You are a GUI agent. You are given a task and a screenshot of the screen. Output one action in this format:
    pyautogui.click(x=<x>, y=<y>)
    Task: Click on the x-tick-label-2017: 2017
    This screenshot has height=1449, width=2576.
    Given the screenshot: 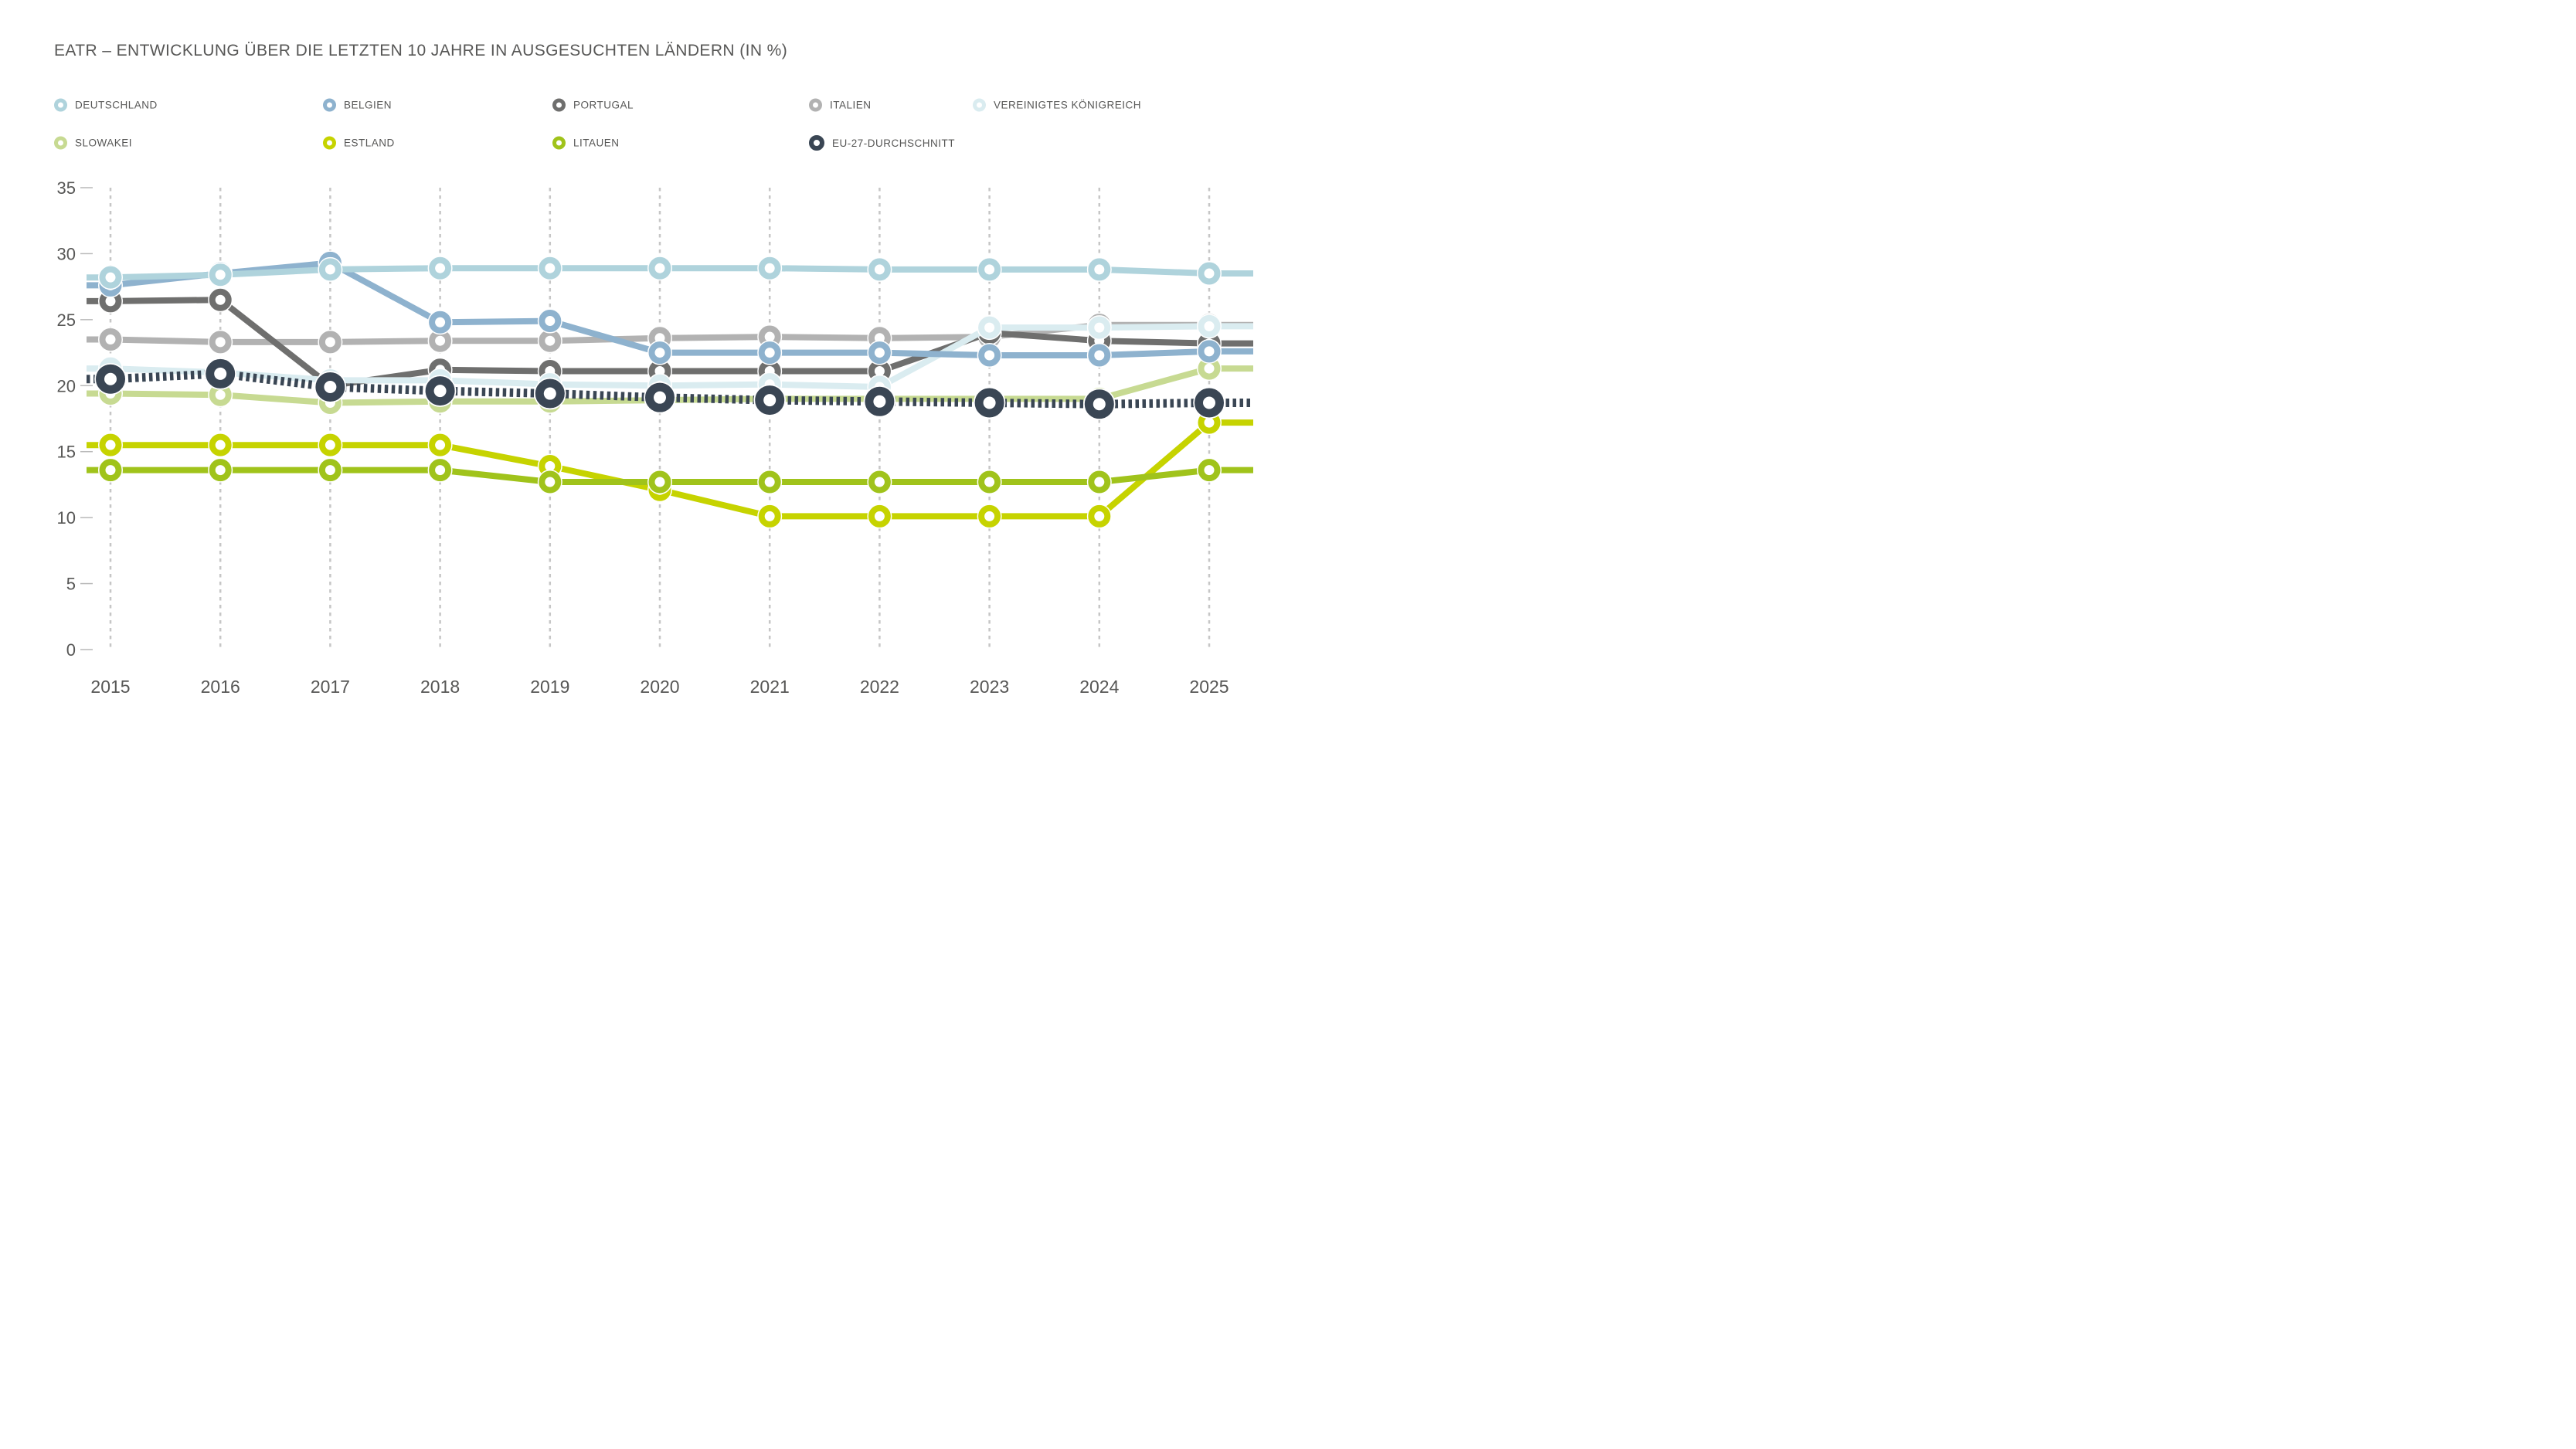 What is the action you would take?
    pyautogui.click(x=330, y=687)
    